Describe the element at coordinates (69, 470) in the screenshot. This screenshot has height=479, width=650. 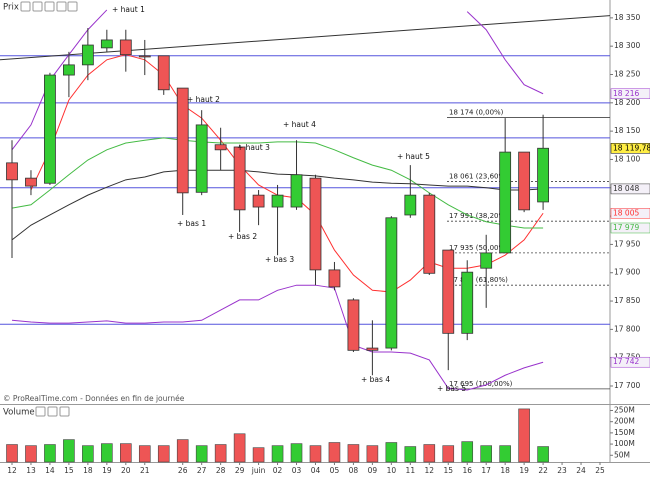
I see `x-tick-label: 15` at that location.